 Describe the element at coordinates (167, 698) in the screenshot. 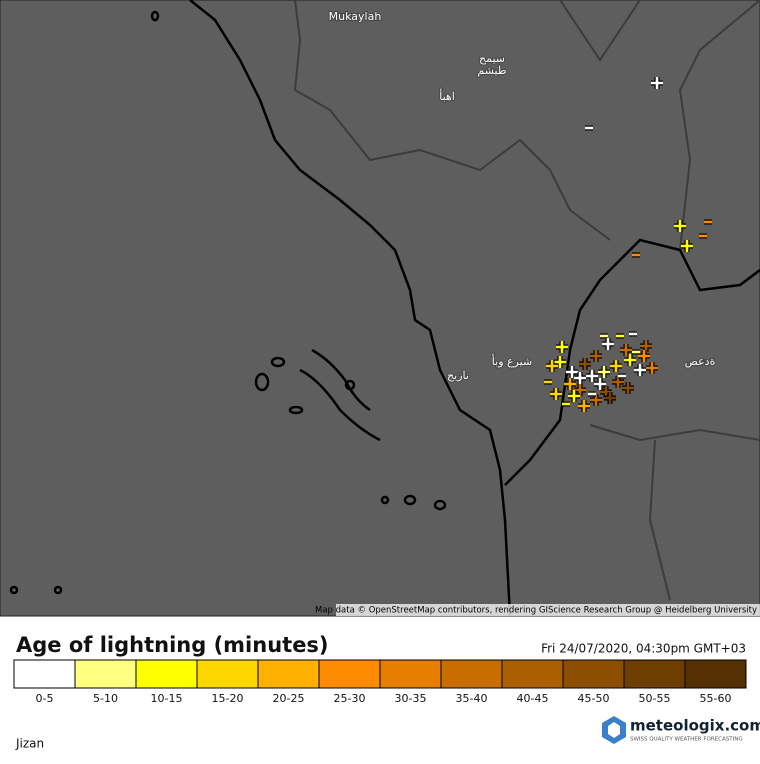

I see `legend-label: 10-15` at that location.